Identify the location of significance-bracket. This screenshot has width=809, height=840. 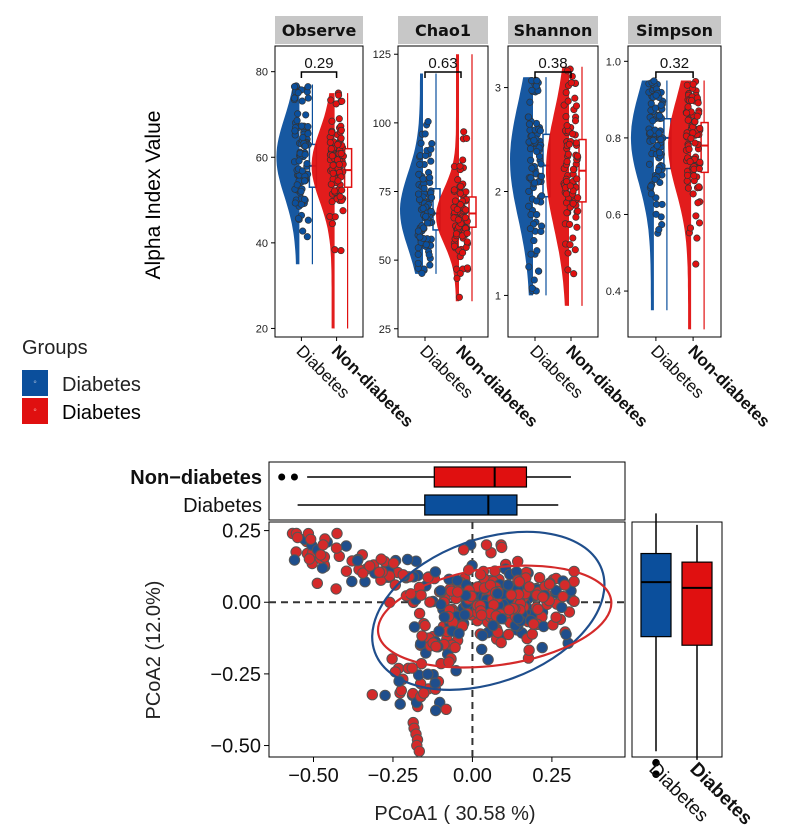
(443, 74).